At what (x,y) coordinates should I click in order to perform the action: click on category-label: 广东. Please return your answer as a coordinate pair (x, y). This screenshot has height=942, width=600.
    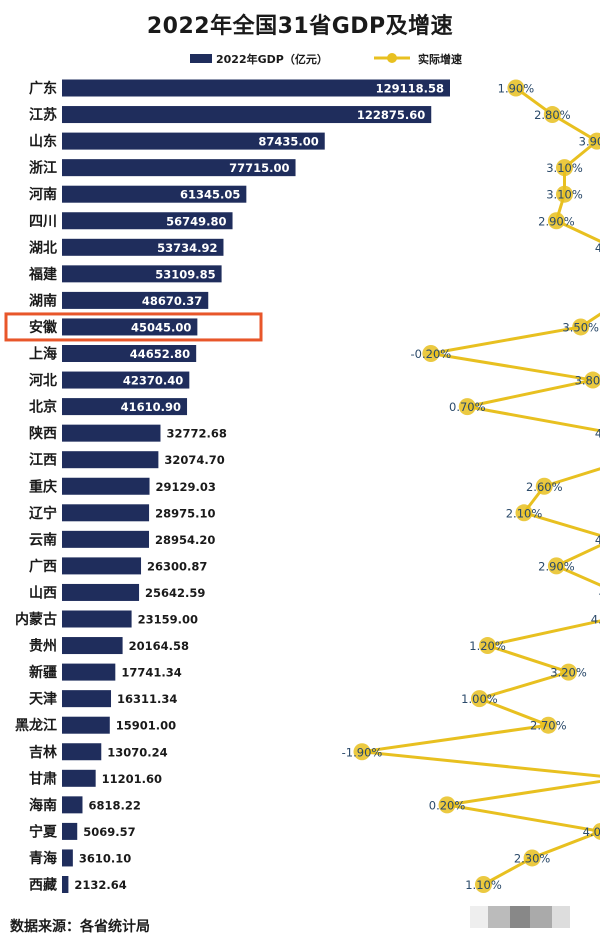
    Looking at the image, I should click on (43, 88).